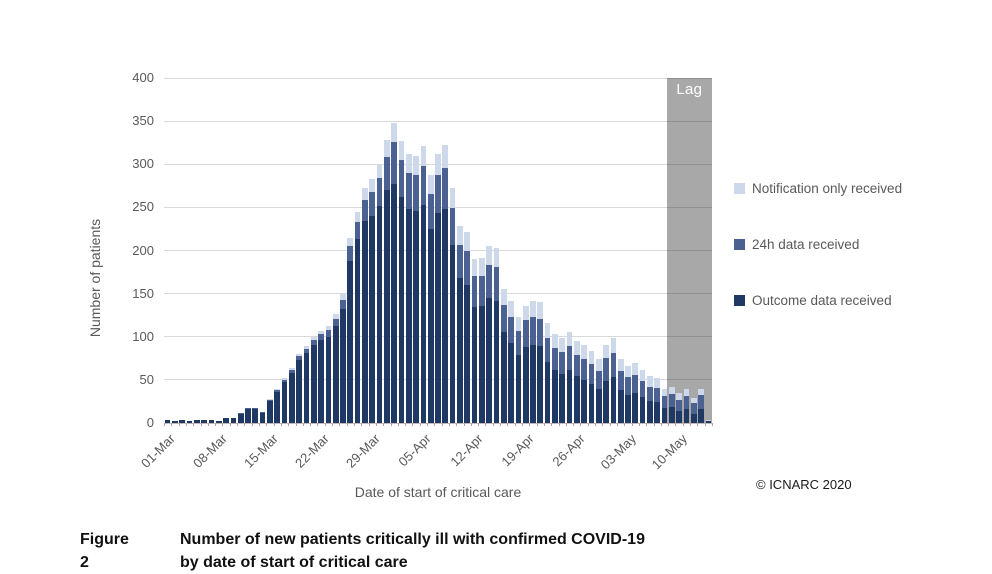  I want to click on x-tick-label: 10-May, so click(669, 452).